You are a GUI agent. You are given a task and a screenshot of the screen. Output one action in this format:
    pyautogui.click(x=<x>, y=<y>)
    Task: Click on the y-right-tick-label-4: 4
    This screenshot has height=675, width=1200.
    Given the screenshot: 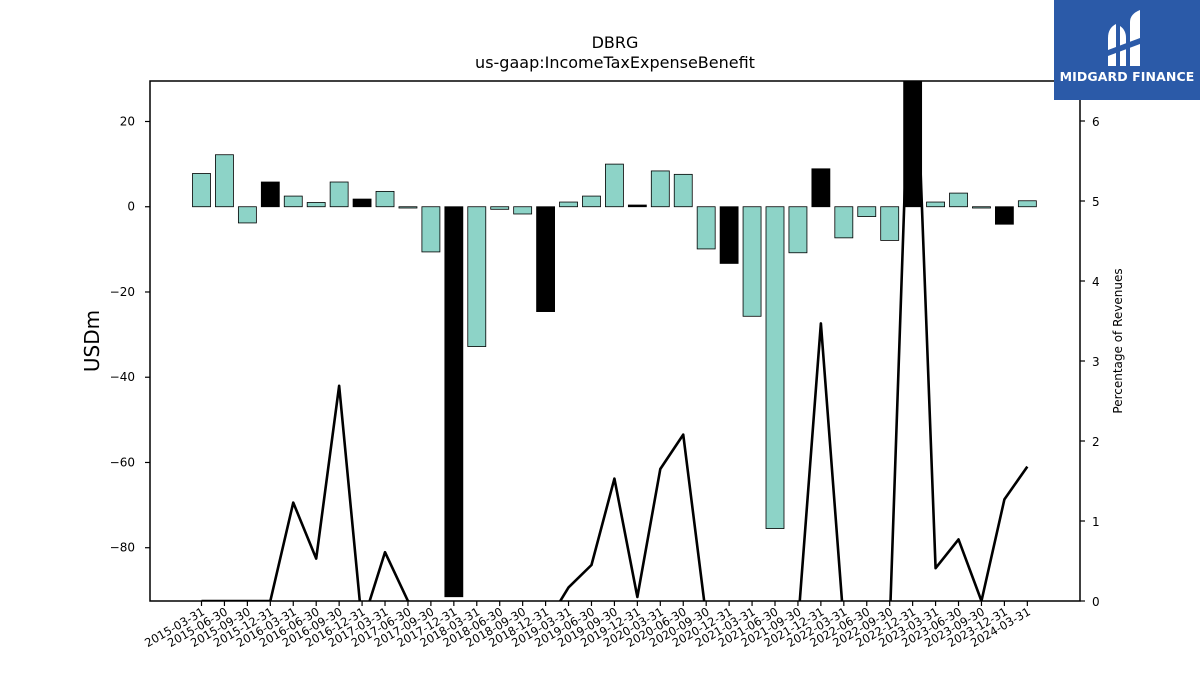 What is the action you would take?
    pyautogui.click(x=1096, y=282)
    